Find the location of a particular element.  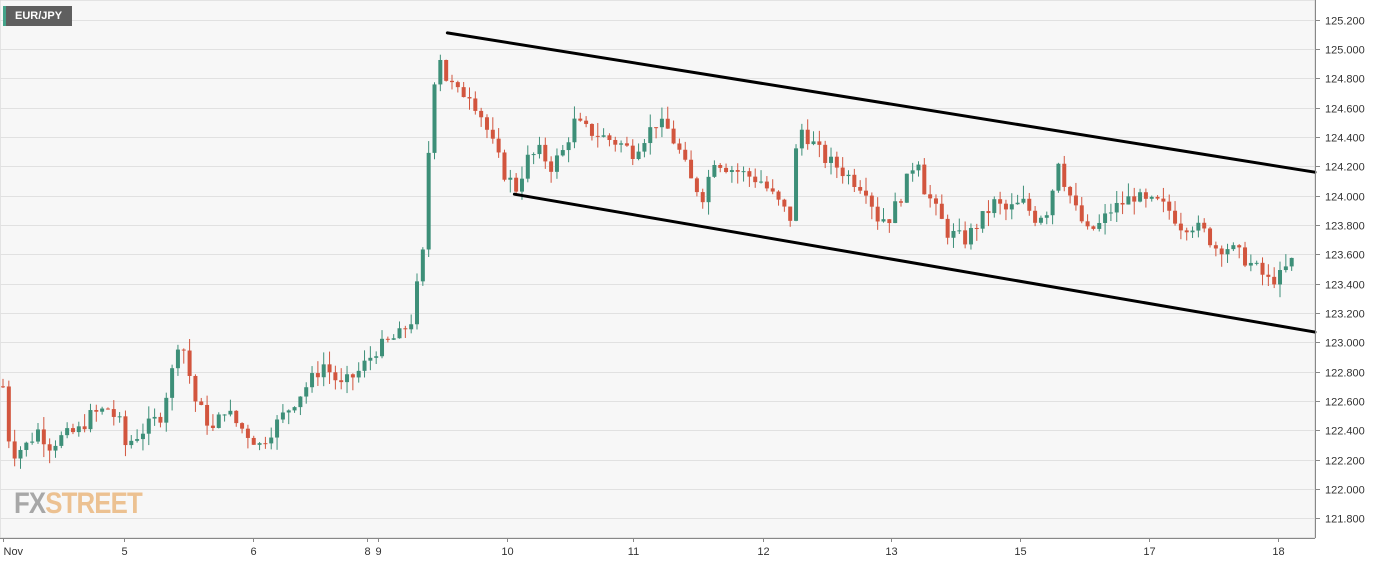

logo-street: STREET is located at coordinates (93, 503).